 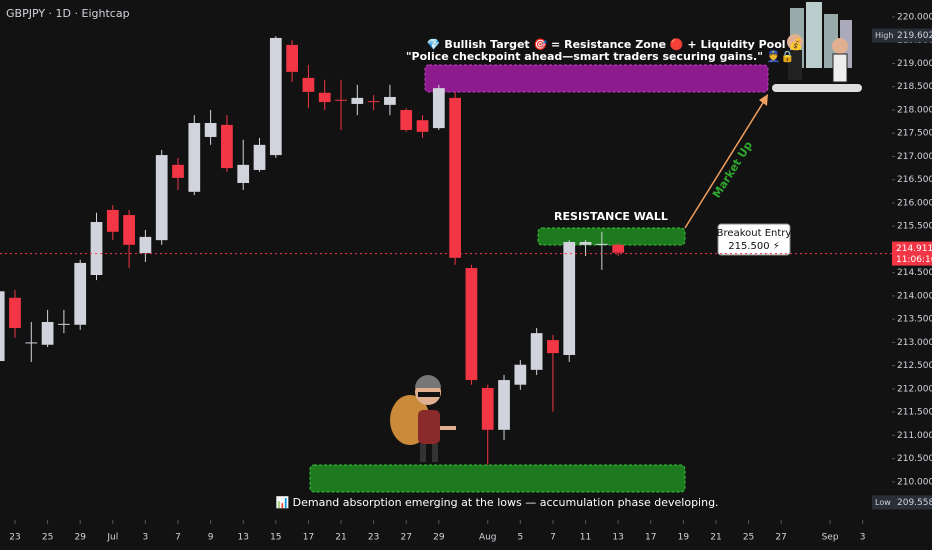 What do you see at coordinates (68, 13) in the screenshot?
I see `chart-title: GBPJPY · 1D · Eightcap` at bounding box center [68, 13].